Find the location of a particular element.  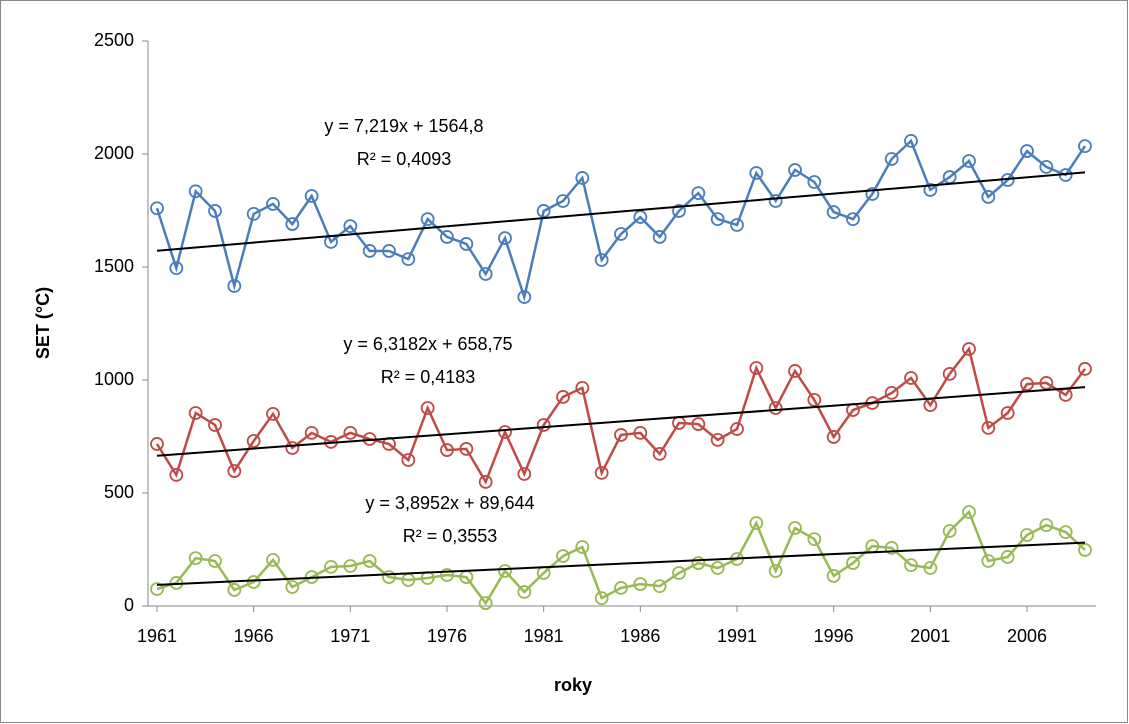

trend-r2: R² = 0,3553 is located at coordinates (450, 536).